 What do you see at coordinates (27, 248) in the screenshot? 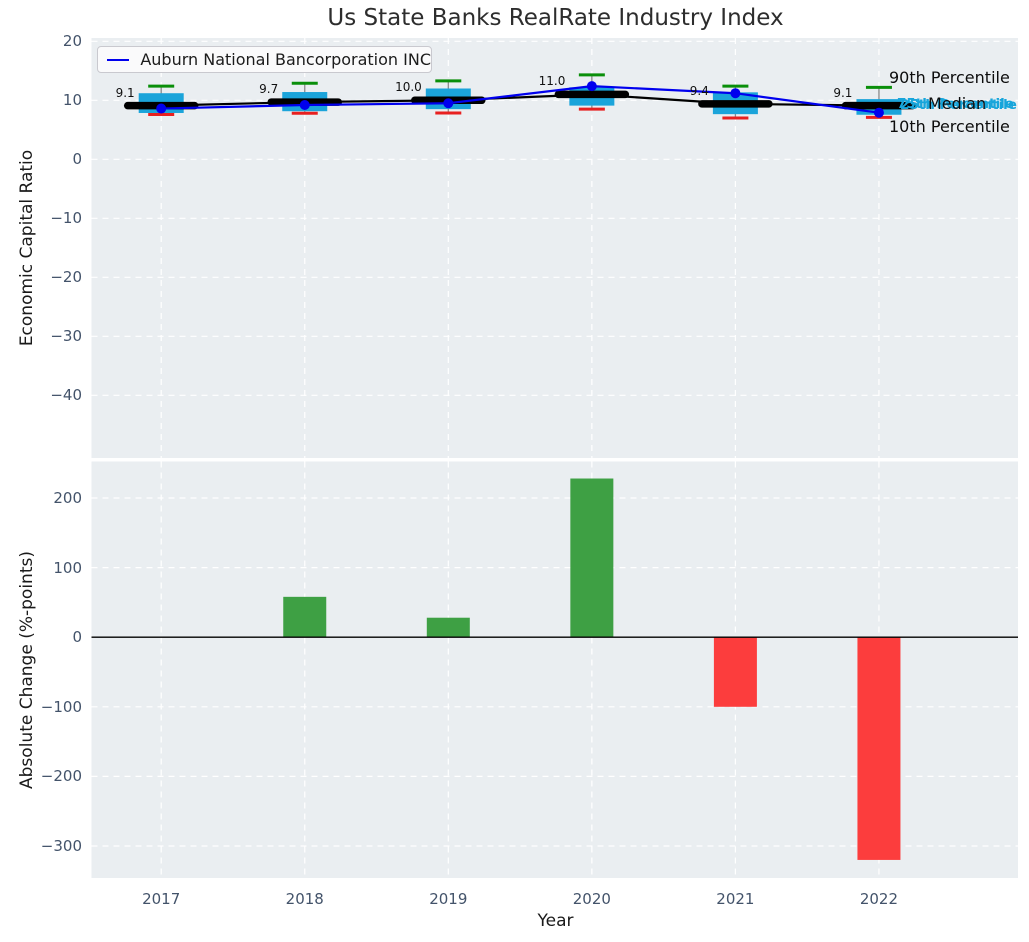
I see `top-y-axis-label: Economic Capital Ratio` at bounding box center [27, 248].